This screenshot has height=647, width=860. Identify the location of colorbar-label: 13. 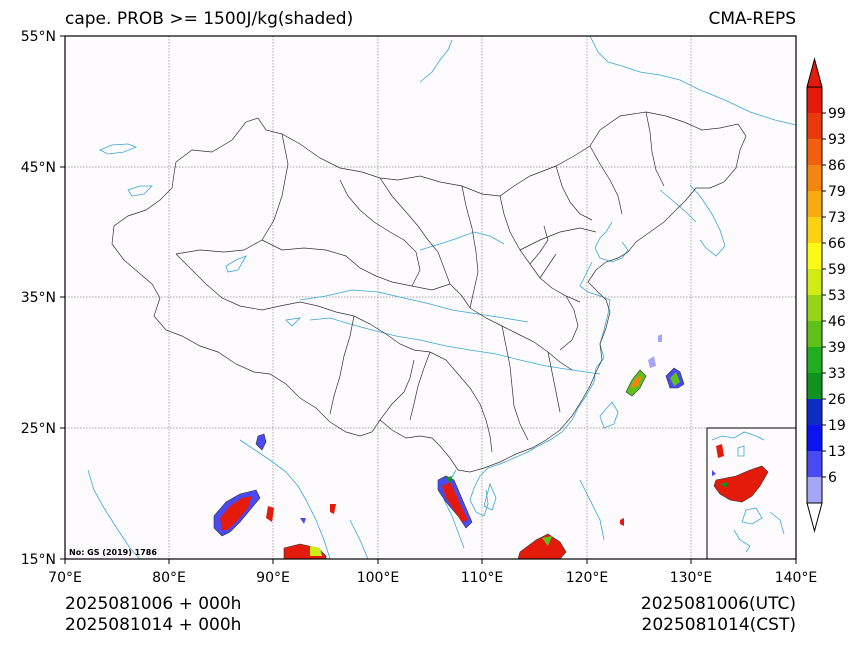
(837, 452).